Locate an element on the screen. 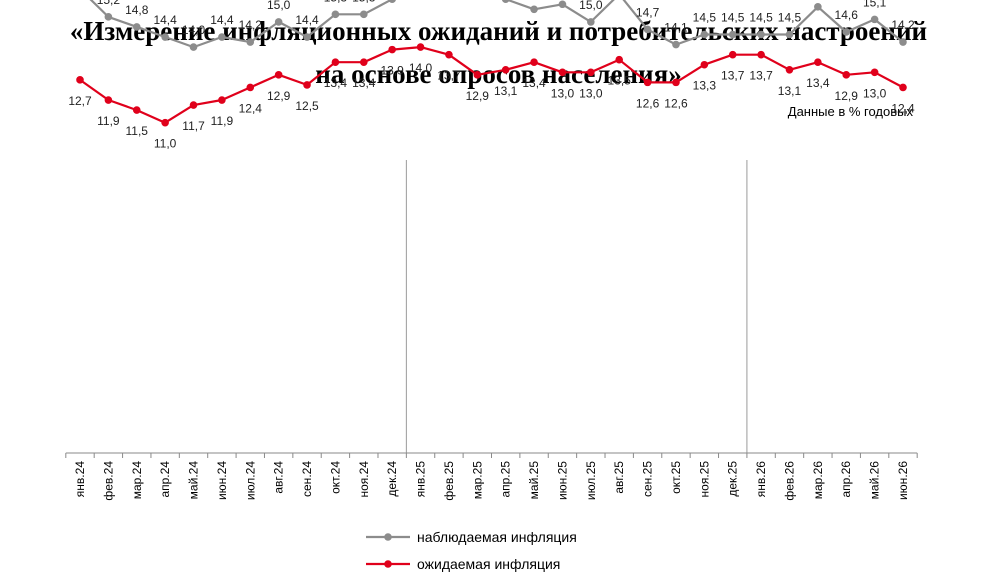 This screenshot has height=579, width=997. x-tick-label: ноя.25 is located at coordinates (704, 479).